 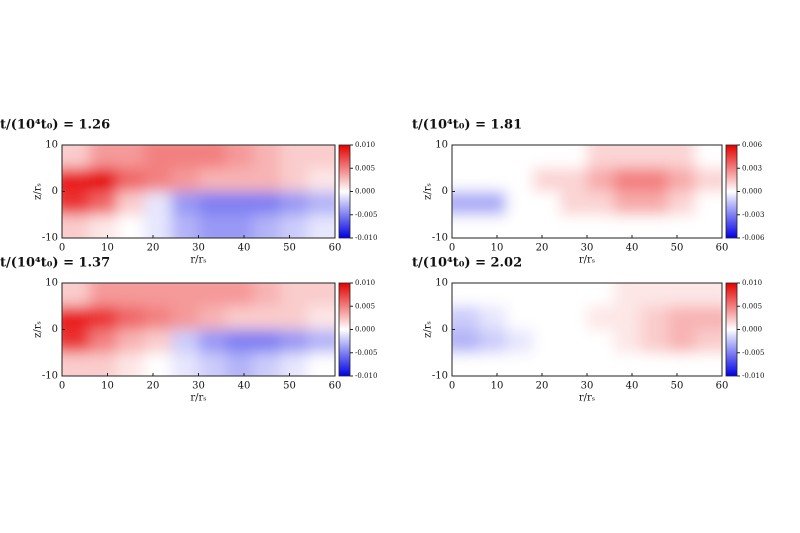 I want to click on x-axis-label: r/rₛ, so click(x=198, y=398).